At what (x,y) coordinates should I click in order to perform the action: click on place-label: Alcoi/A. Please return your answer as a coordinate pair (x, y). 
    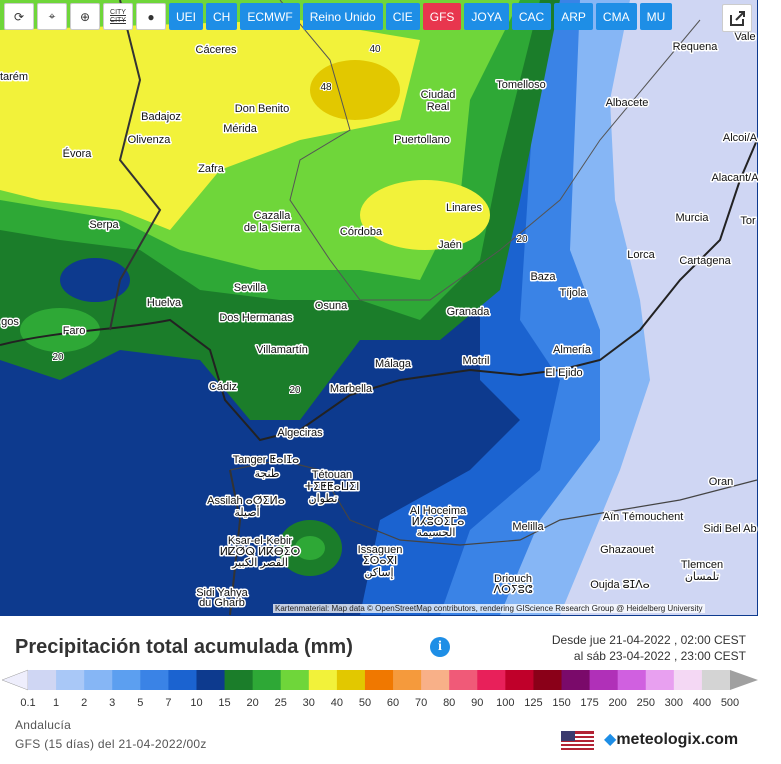
    Looking at the image, I should click on (740, 138).